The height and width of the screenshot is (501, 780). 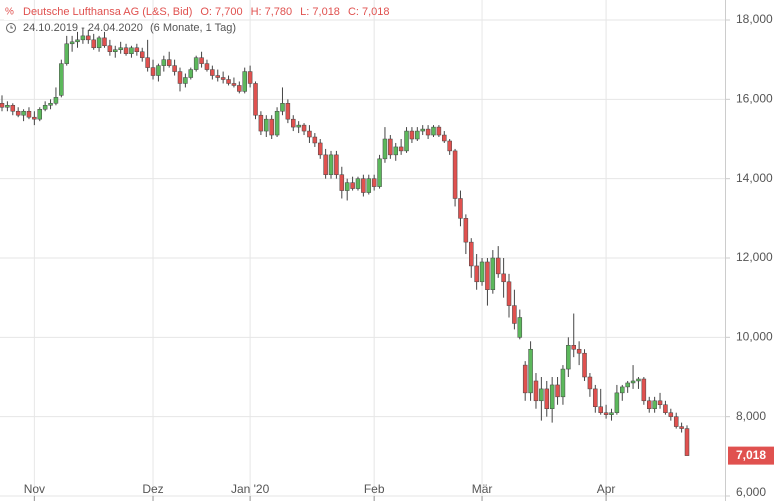 I want to click on quote-label: H: 7,780, so click(x=272, y=12).